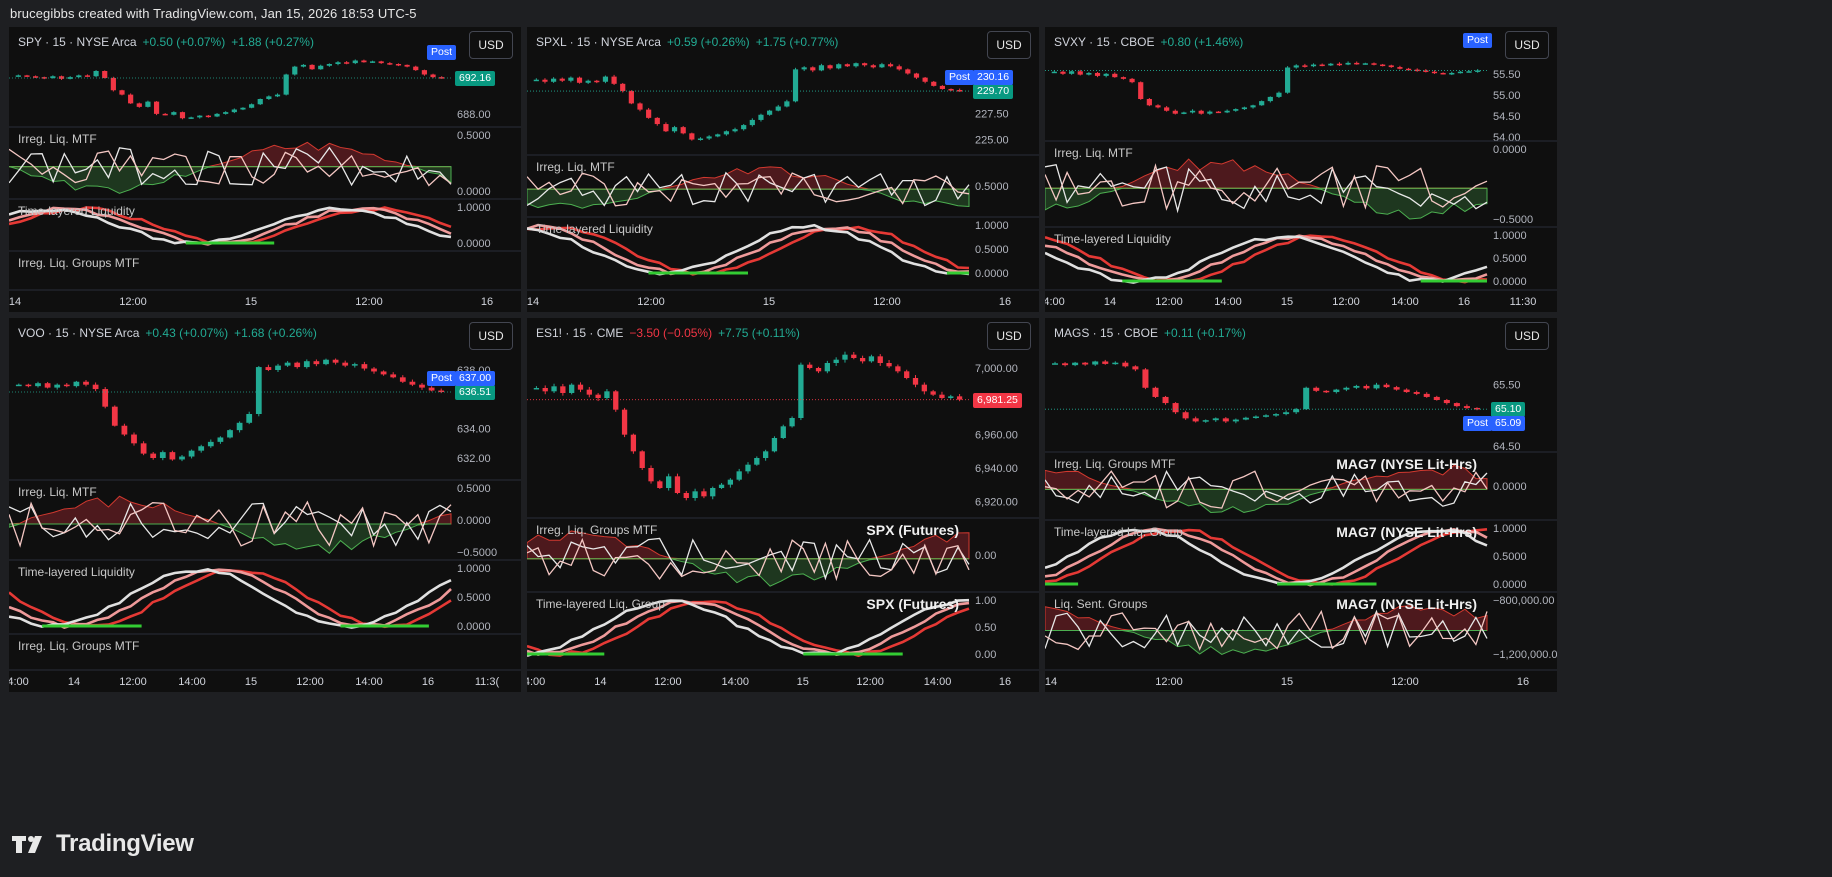  Describe the element at coordinates (580, 333) in the screenshot. I see `symbol-label: ES1! · 15 · CME` at that location.